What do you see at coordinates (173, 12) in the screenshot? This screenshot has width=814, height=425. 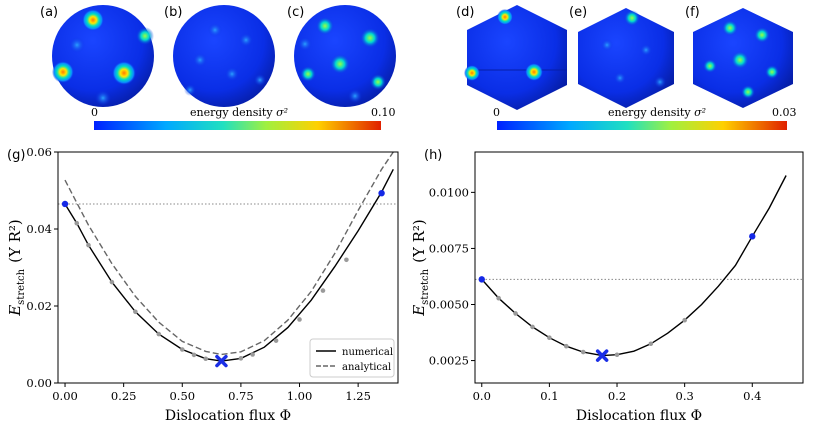 I see `panel-label-b: (b)` at bounding box center [173, 12].